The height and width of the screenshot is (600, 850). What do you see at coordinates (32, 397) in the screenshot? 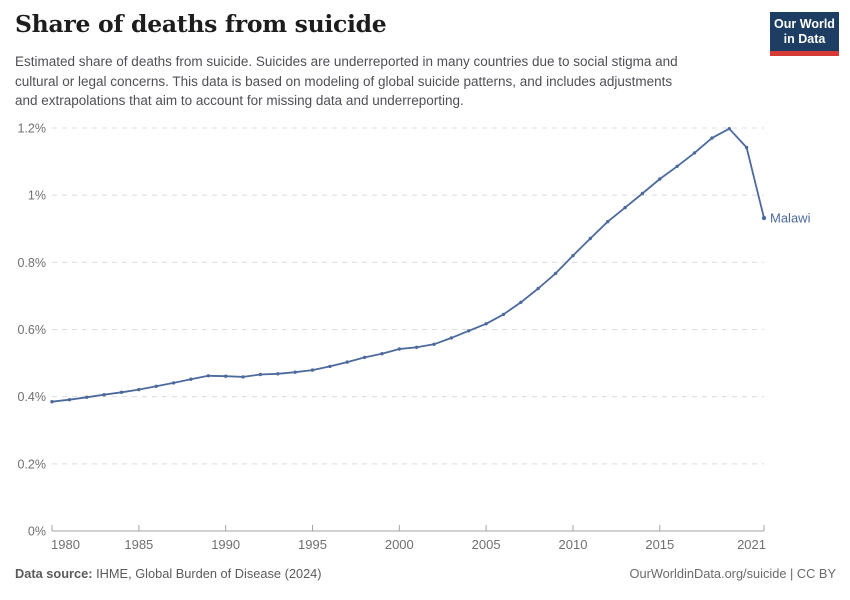
I see `y-axis-tick-label: 0.4%` at bounding box center [32, 397].